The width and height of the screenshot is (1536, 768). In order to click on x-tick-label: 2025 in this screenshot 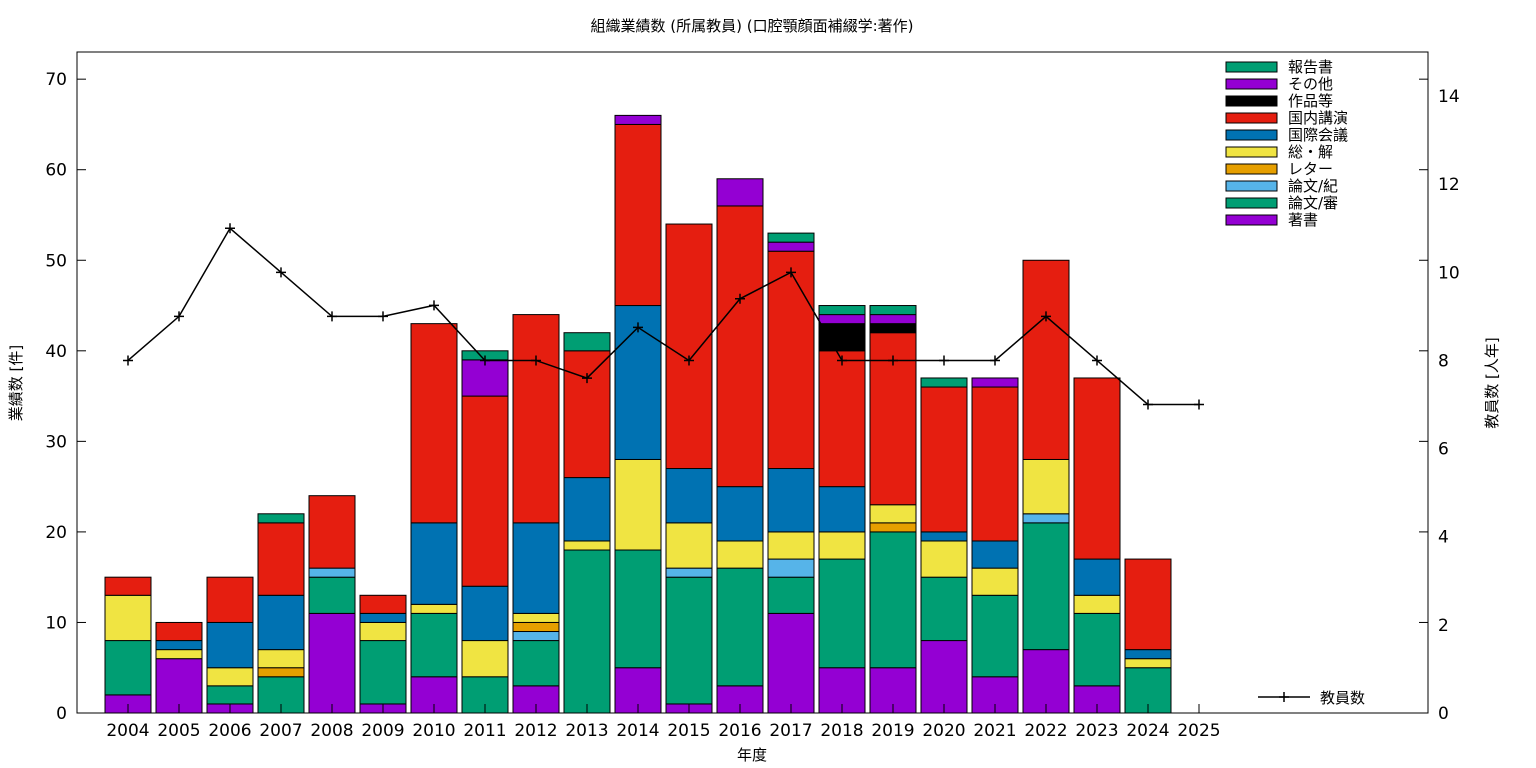, I will do `click(1198, 731)`.